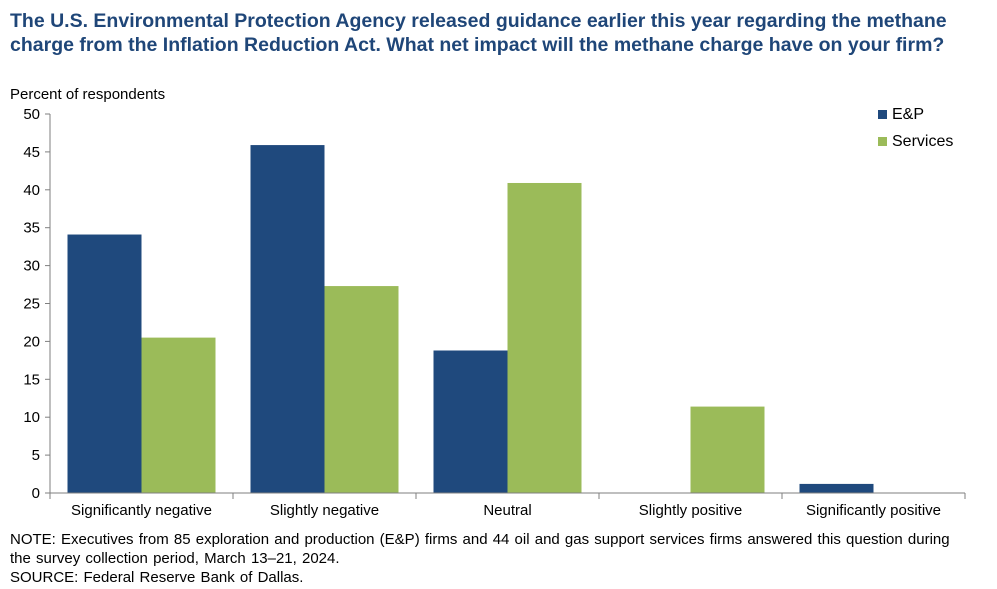 This screenshot has height=589, width=997. I want to click on x-tick-label: Significantly positive, so click(873, 510).